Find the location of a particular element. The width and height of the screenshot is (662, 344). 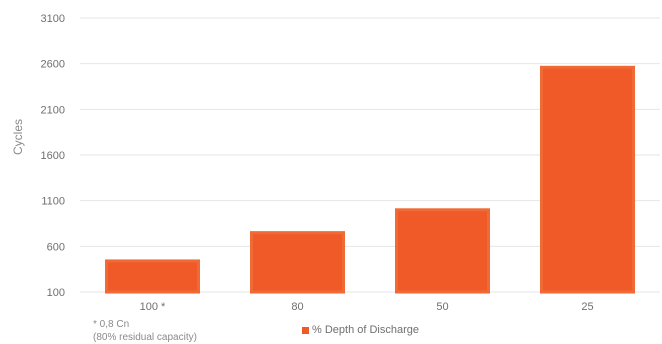

y-axis-ticks: 100 600 1100 1600 2100 2600 3100 is located at coordinates (53, 156).